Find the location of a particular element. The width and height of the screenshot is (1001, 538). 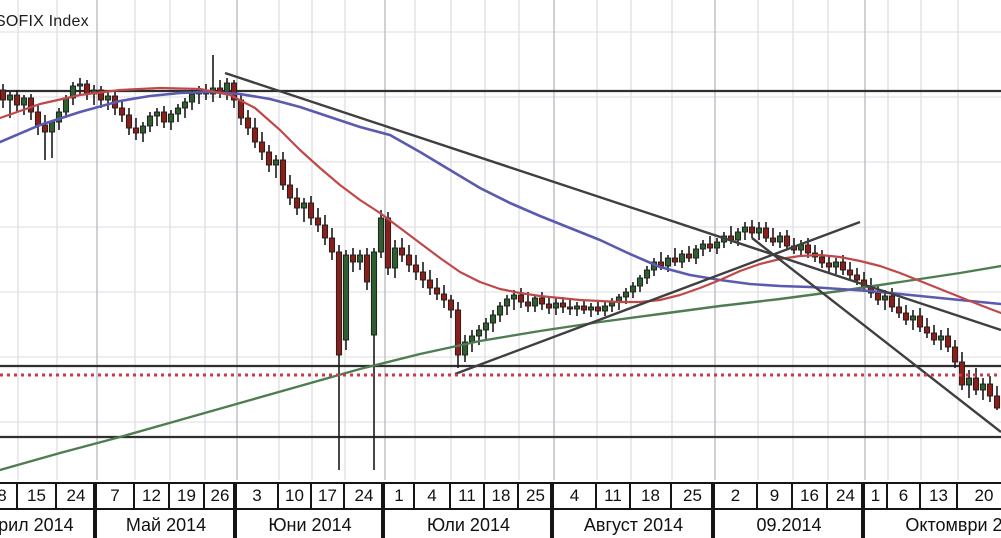

x-axis-day-tick: 9 is located at coordinates (775, 496).